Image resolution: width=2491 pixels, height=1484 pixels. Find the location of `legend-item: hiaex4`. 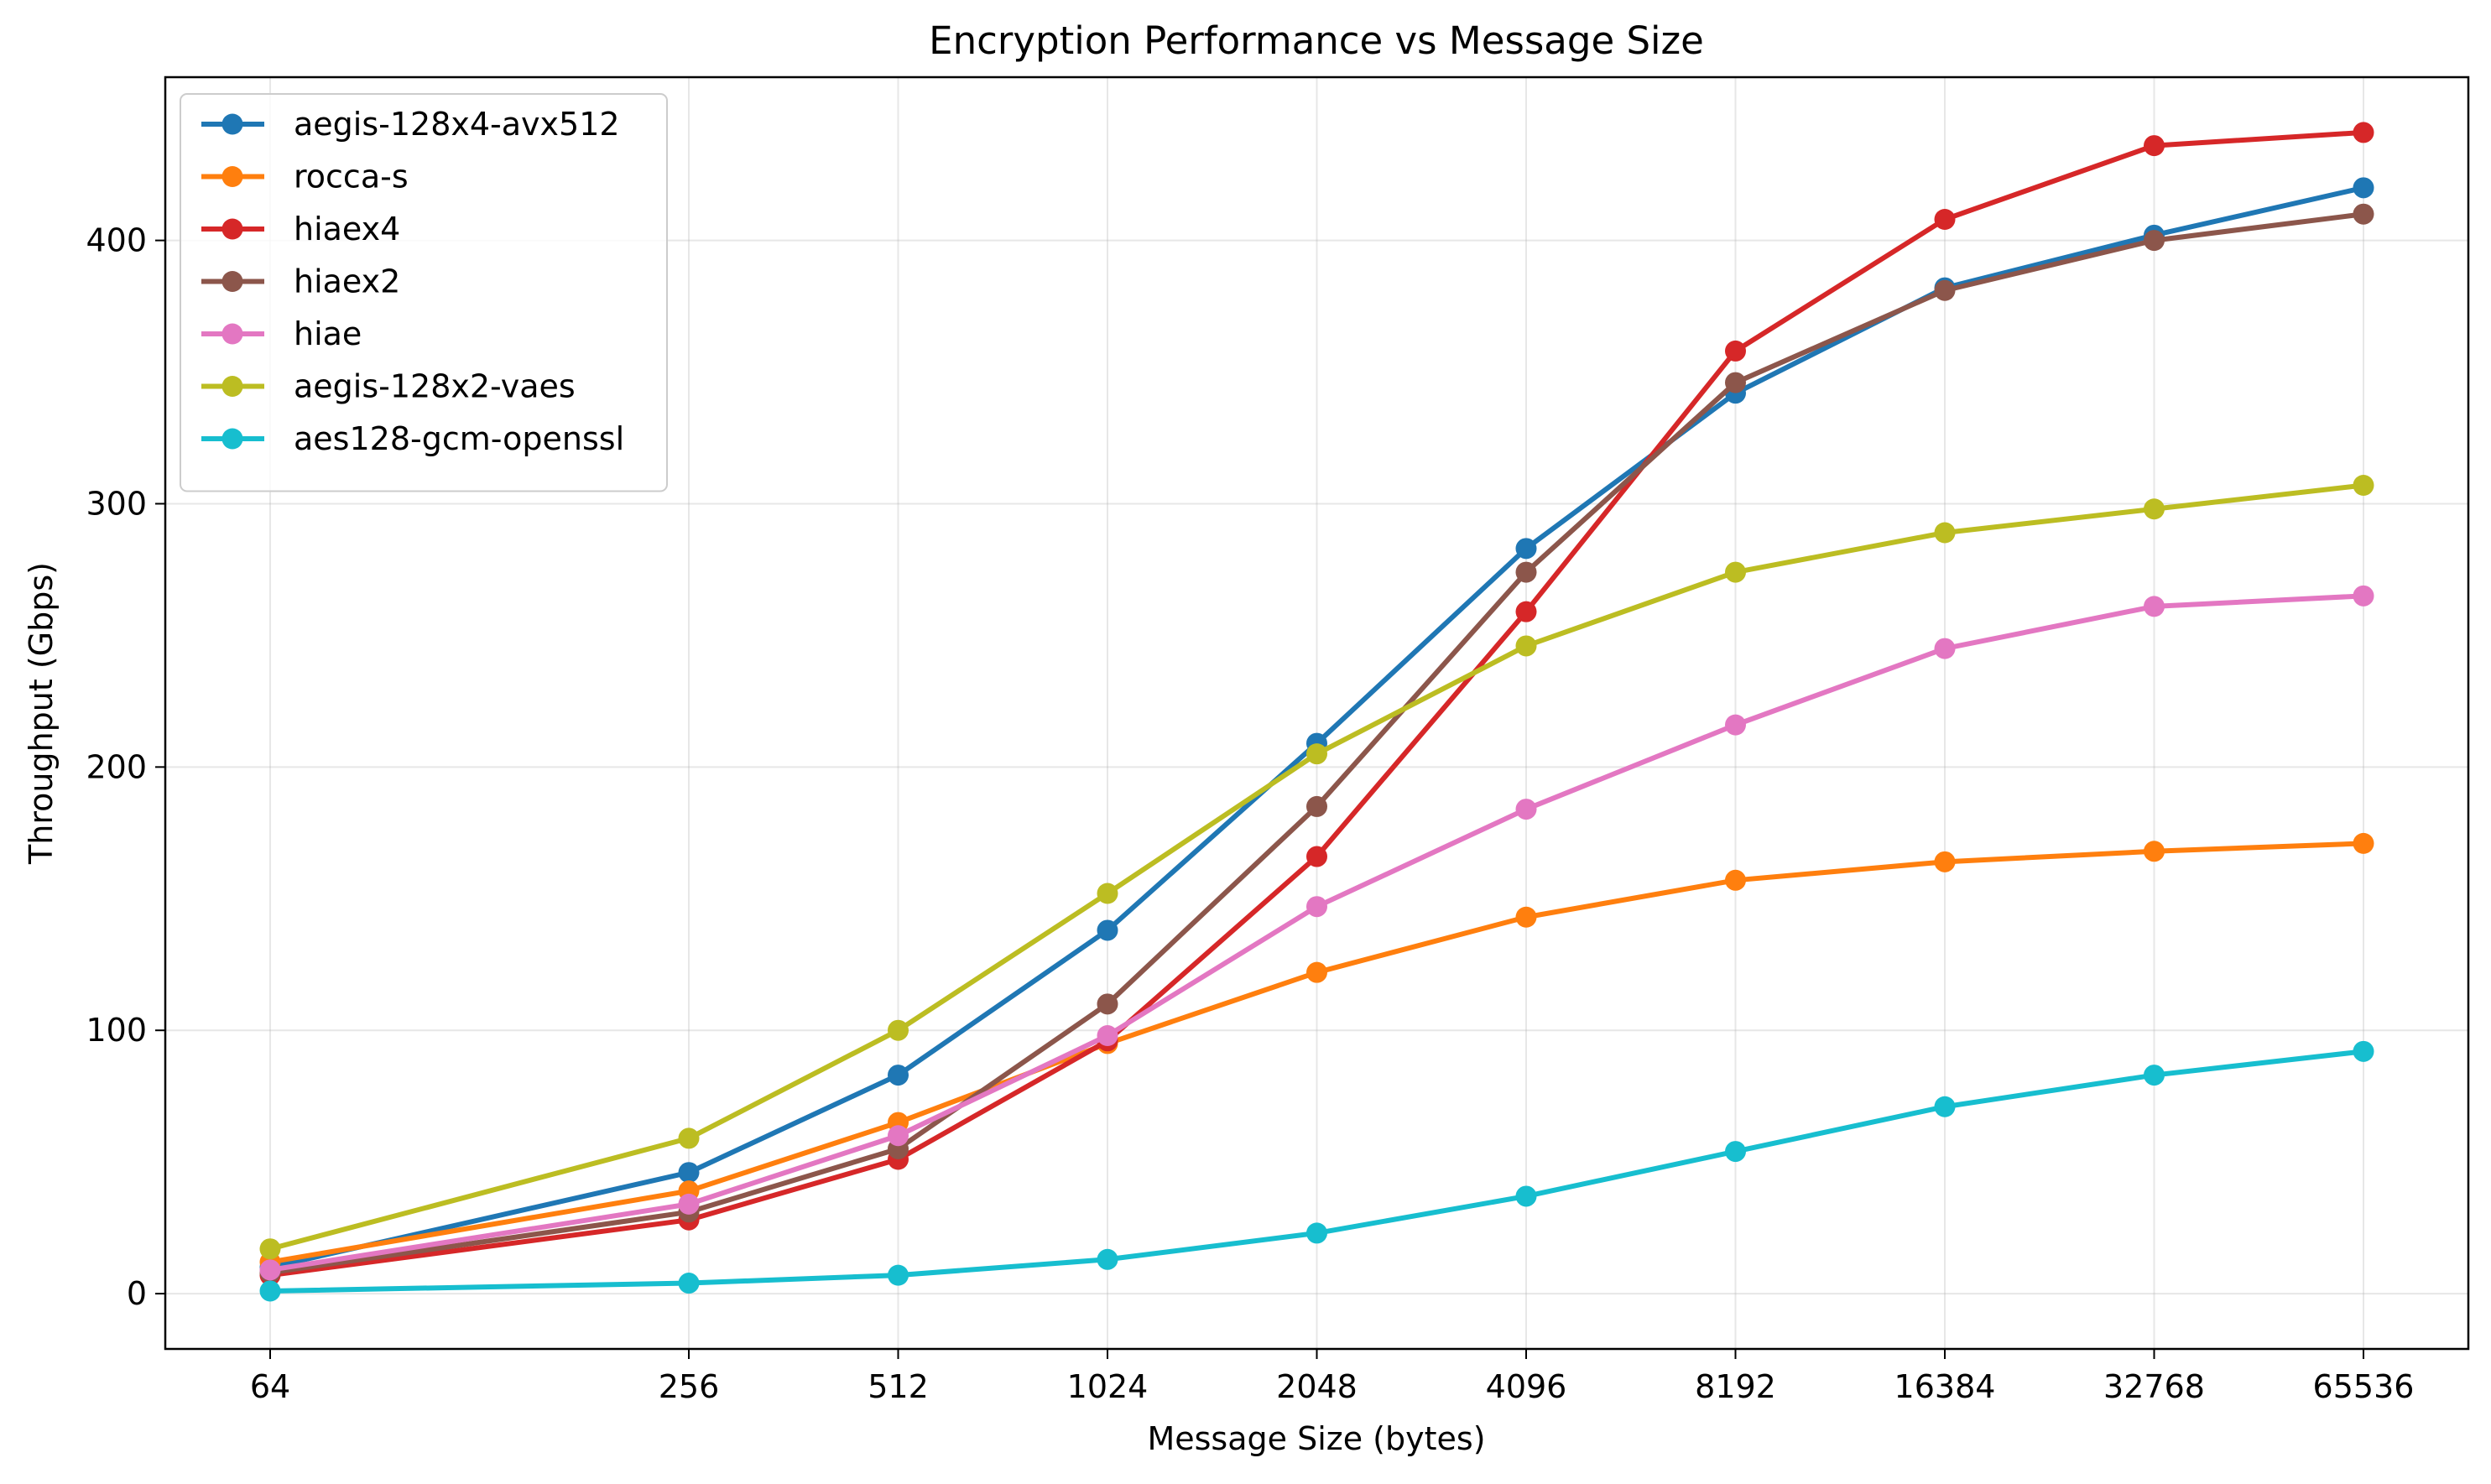

legend-item: hiaex4 is located at coordinates (300, 229).